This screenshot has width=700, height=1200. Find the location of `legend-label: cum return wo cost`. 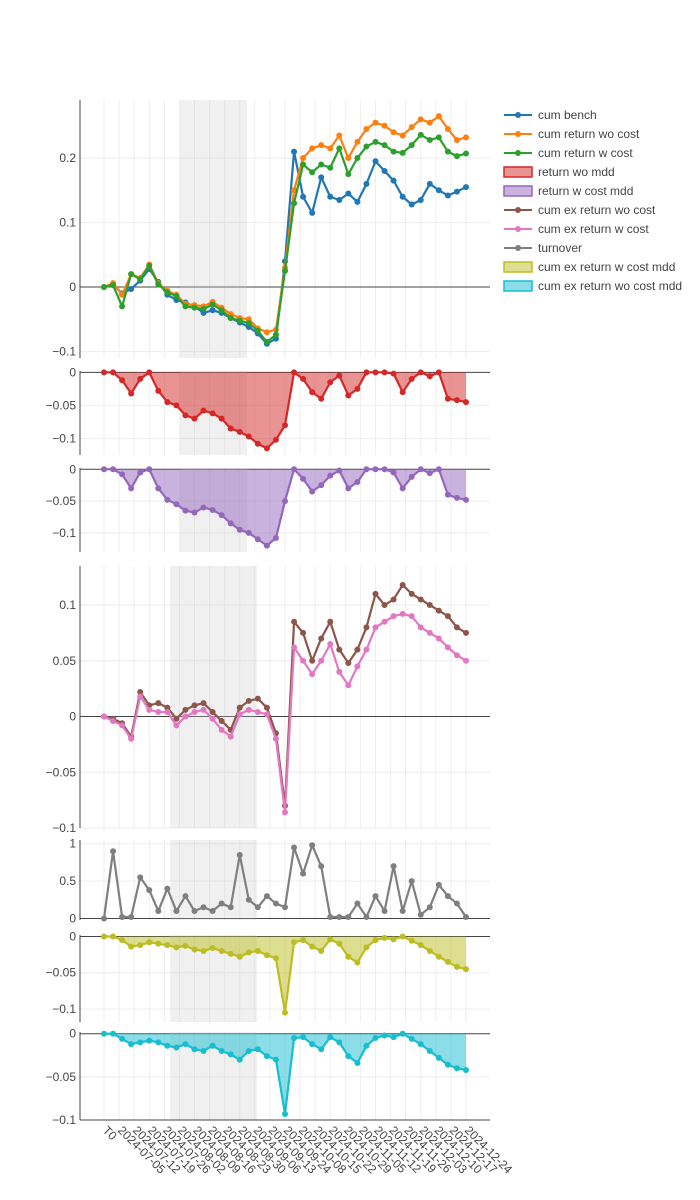

legend-label: cum return wo cost is located at coordinates (589, 134).